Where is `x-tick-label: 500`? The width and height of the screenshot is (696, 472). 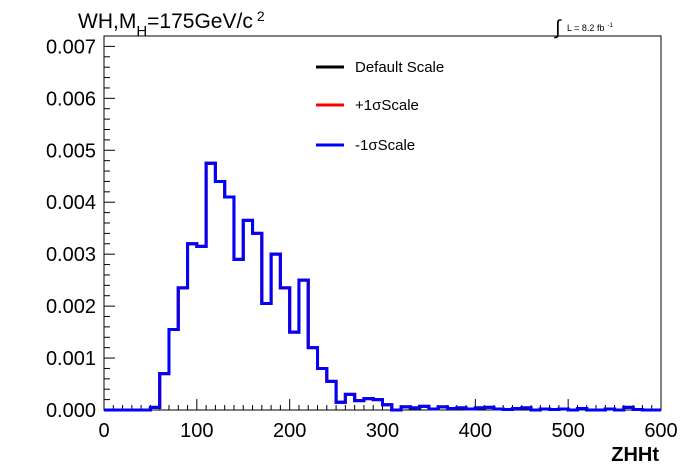
x-tick-label: 500 is located at coordinates (567, 431).